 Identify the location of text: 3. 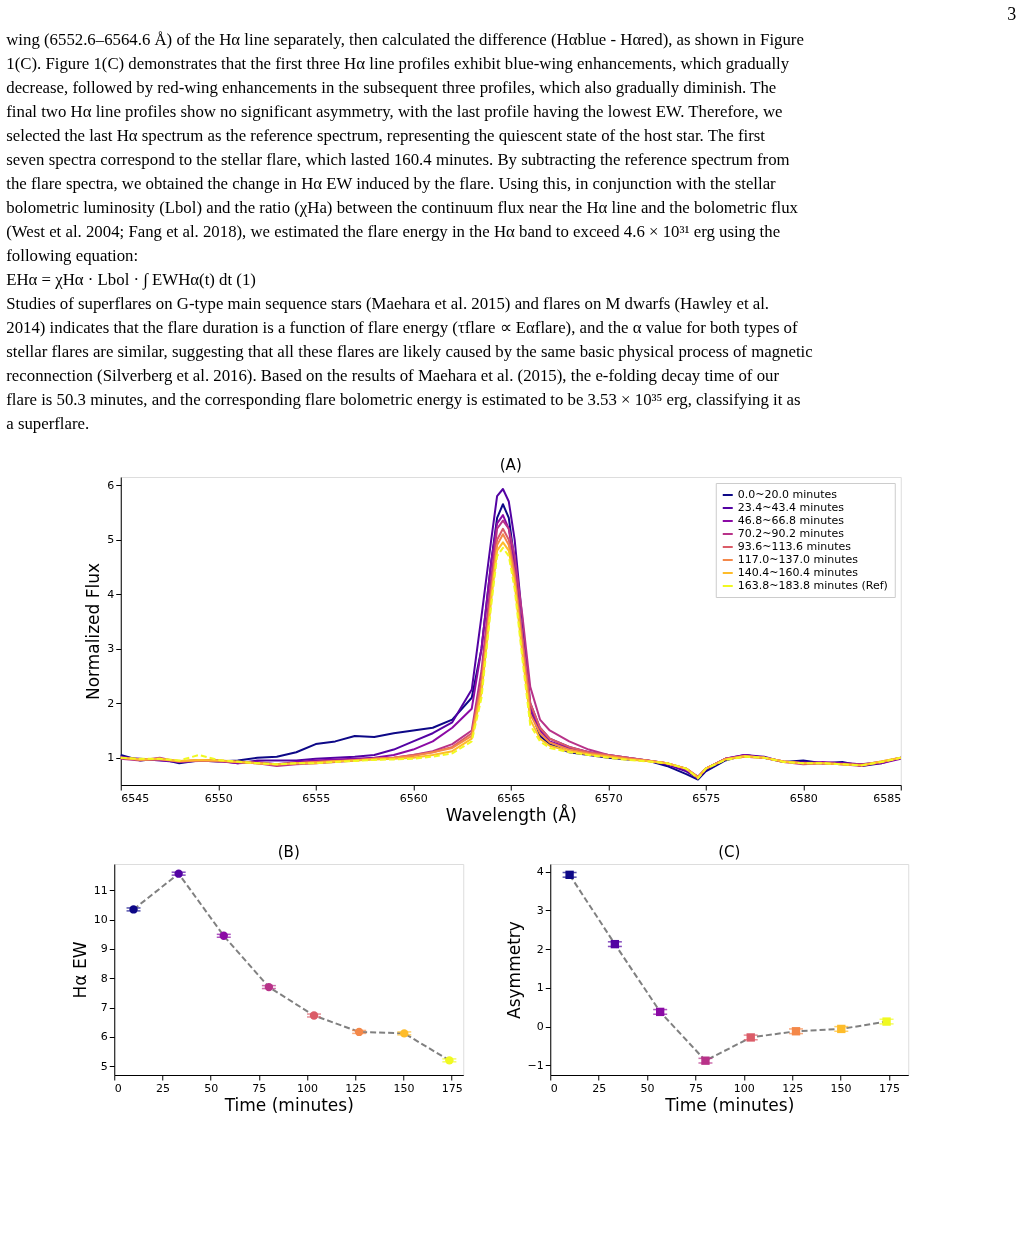
(1012, 14).